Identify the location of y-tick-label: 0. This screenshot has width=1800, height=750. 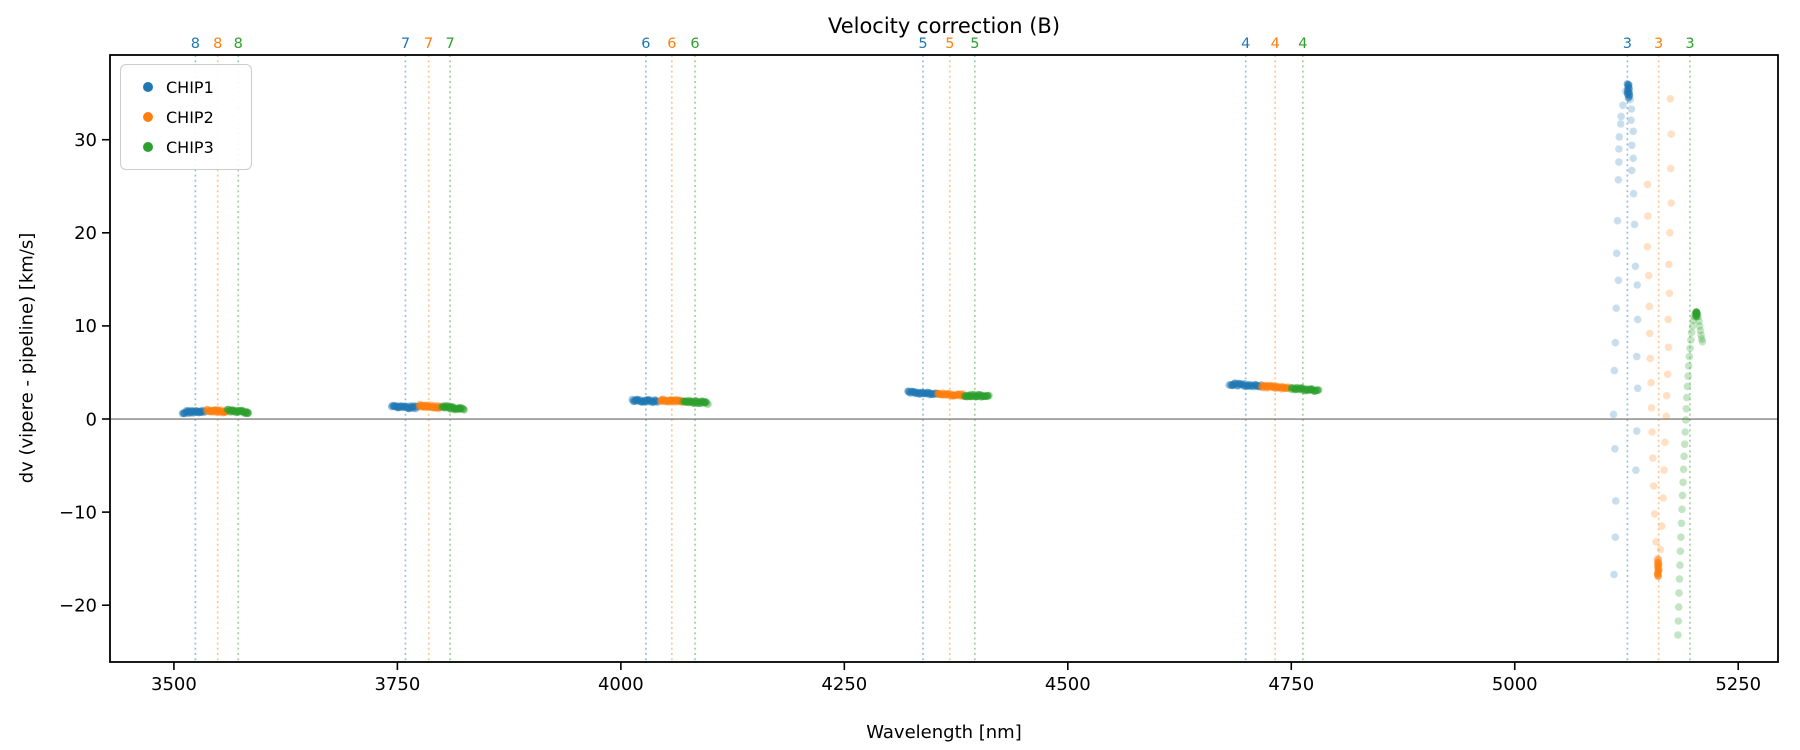
(91, 419).